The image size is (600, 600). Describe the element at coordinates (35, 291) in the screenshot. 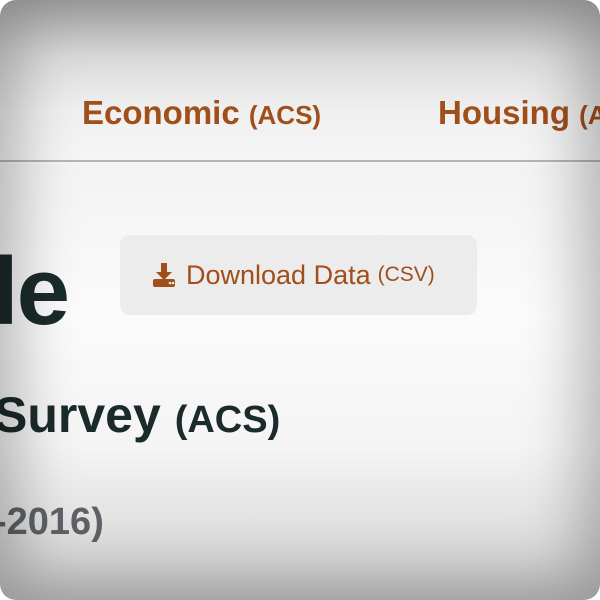

I see `page-title: le` at that location.